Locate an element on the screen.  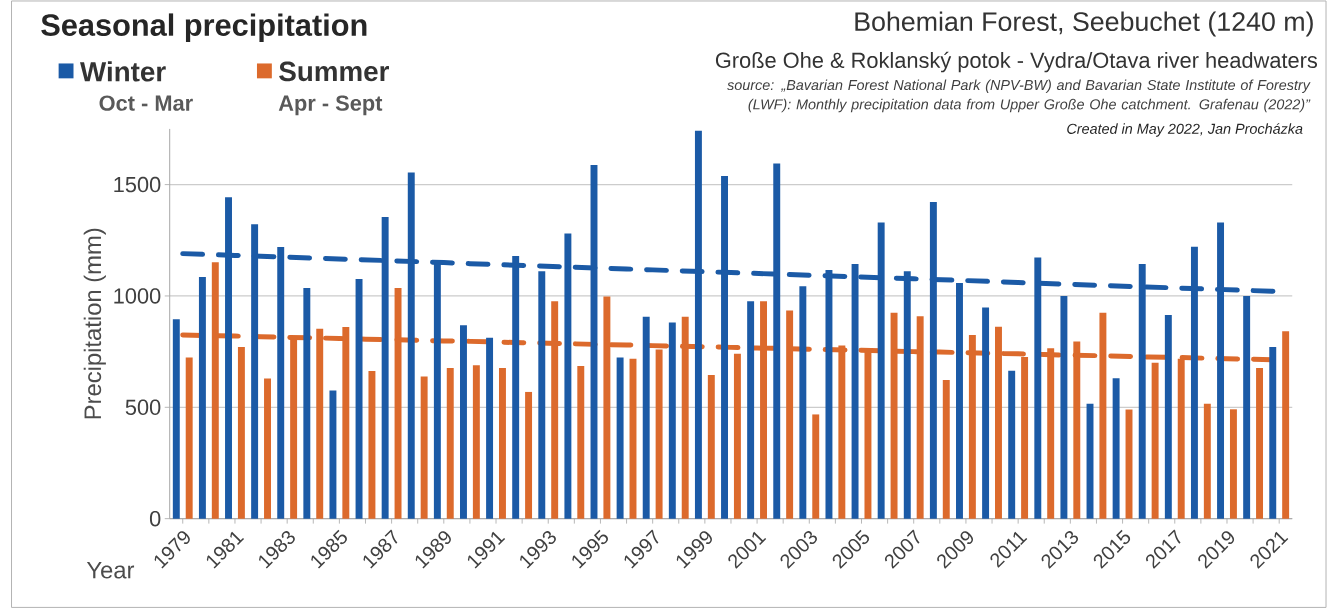
y-tick-label: 0 is located at coordinates (155, 518).